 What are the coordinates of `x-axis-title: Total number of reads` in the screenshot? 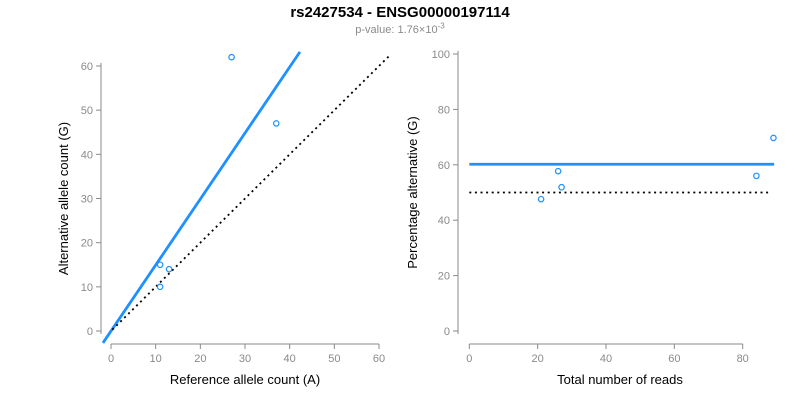 It's located at (620, 379).